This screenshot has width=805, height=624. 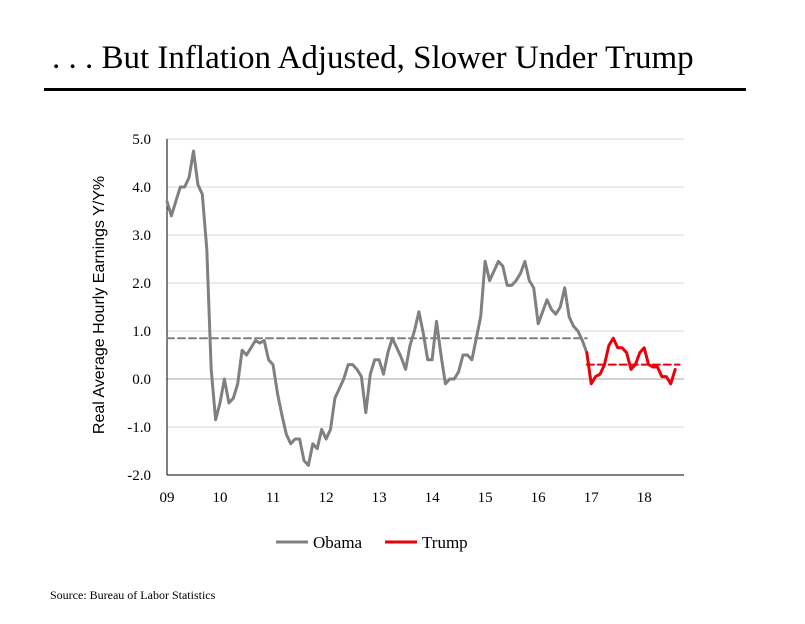 What do you see at coordinates (139, 428) in the screenshot?
I see `y-tick-label: -1.0` at bounding box center [139, 428].